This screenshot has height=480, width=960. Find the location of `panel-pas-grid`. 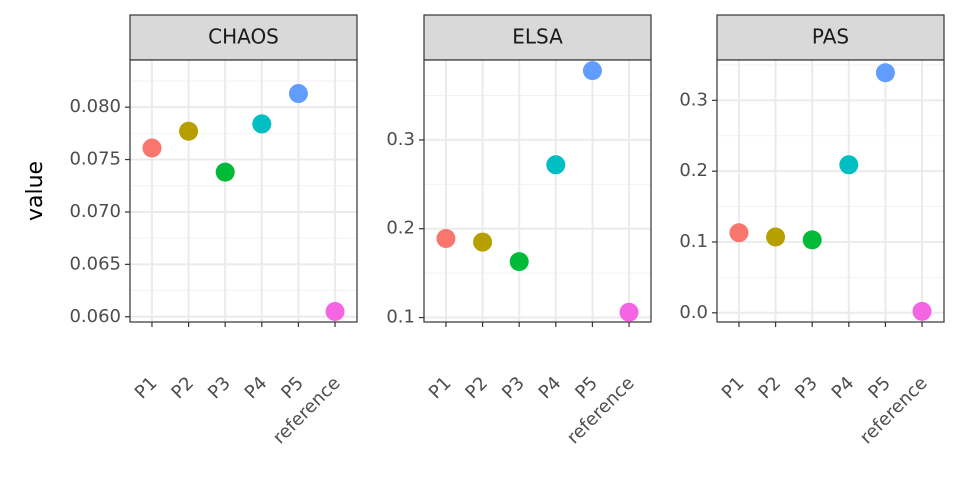

panel-pas-grid is located at coordinates (830, 191).